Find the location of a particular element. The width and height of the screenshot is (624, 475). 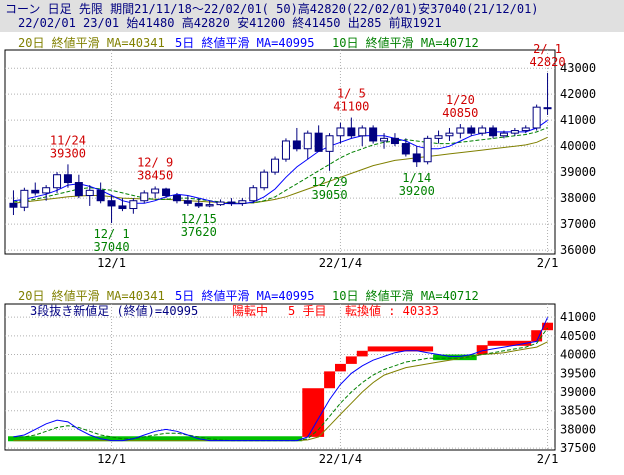

header-background is located at coordinates (312, 16).